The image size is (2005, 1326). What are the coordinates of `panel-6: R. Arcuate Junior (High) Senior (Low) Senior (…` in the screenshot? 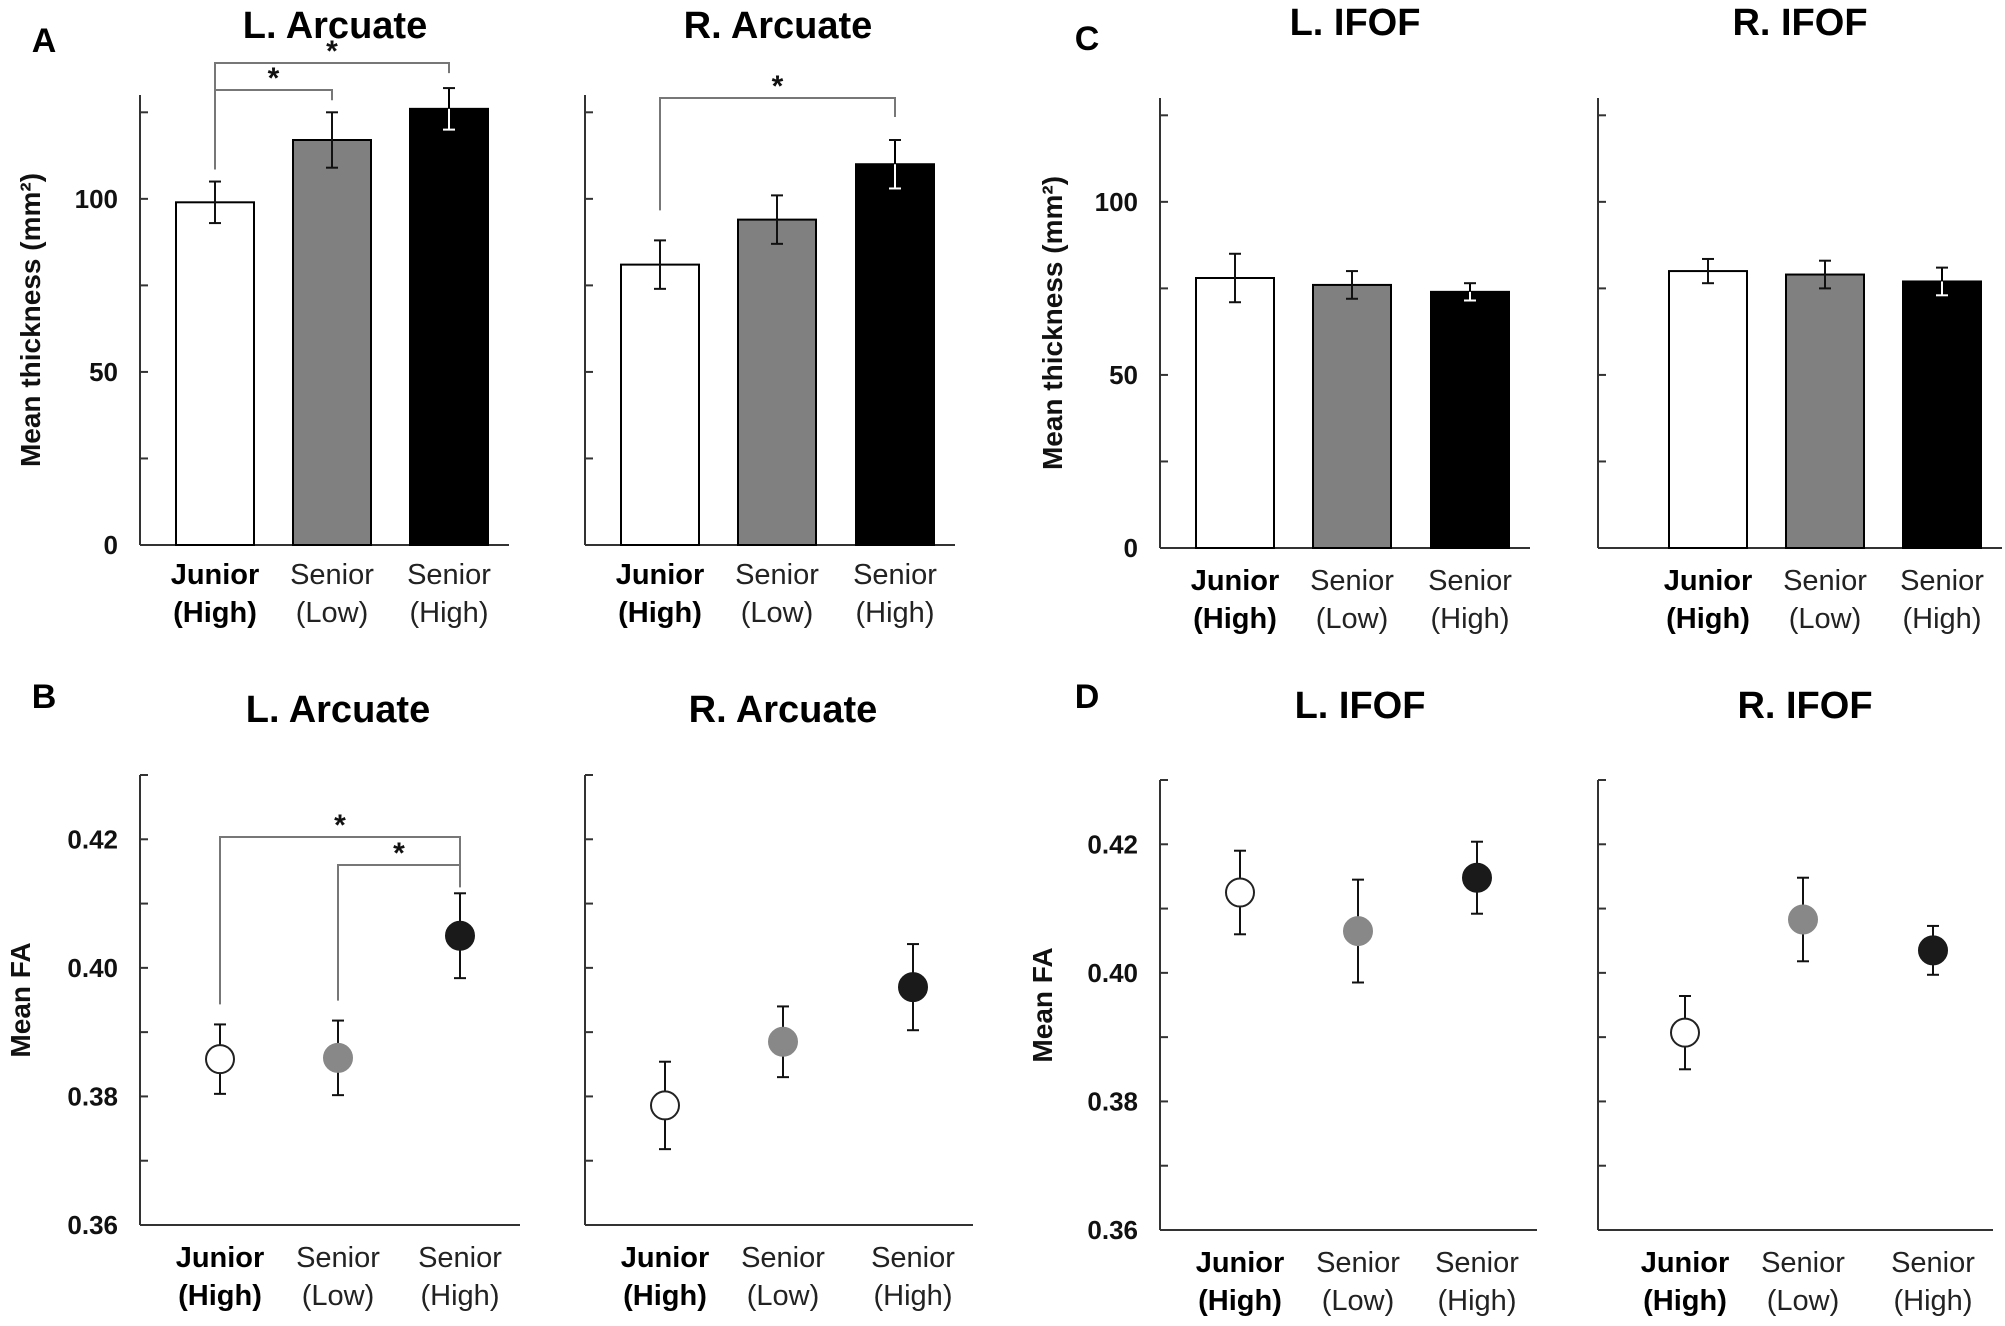 It's located at (778, 1000).